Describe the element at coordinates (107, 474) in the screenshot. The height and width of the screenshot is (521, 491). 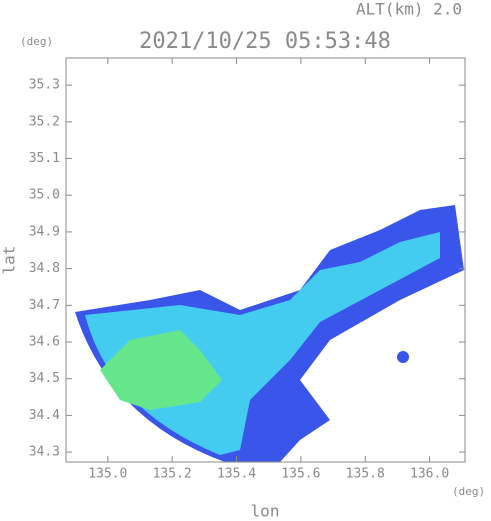
I see `x-tick-label: 135.0` at that location.